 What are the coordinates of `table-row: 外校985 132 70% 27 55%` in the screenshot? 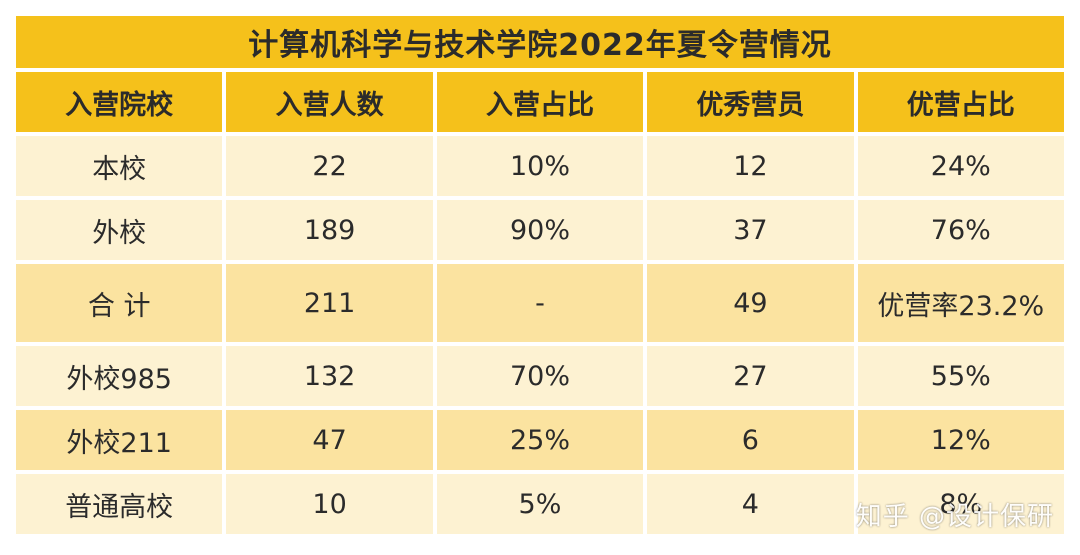 It's located at (540, 376).